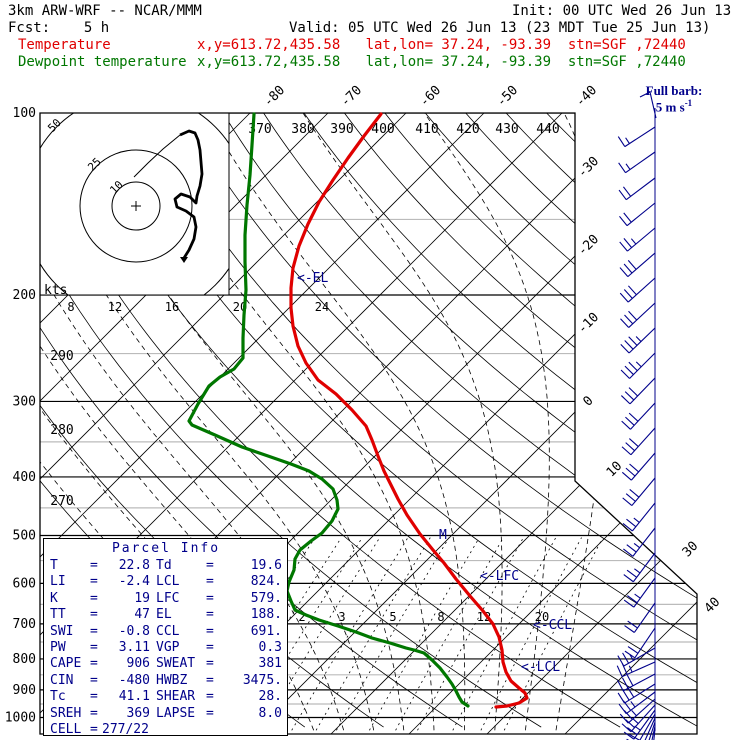  I want to click on svg-text: 430, so click(506, 129).